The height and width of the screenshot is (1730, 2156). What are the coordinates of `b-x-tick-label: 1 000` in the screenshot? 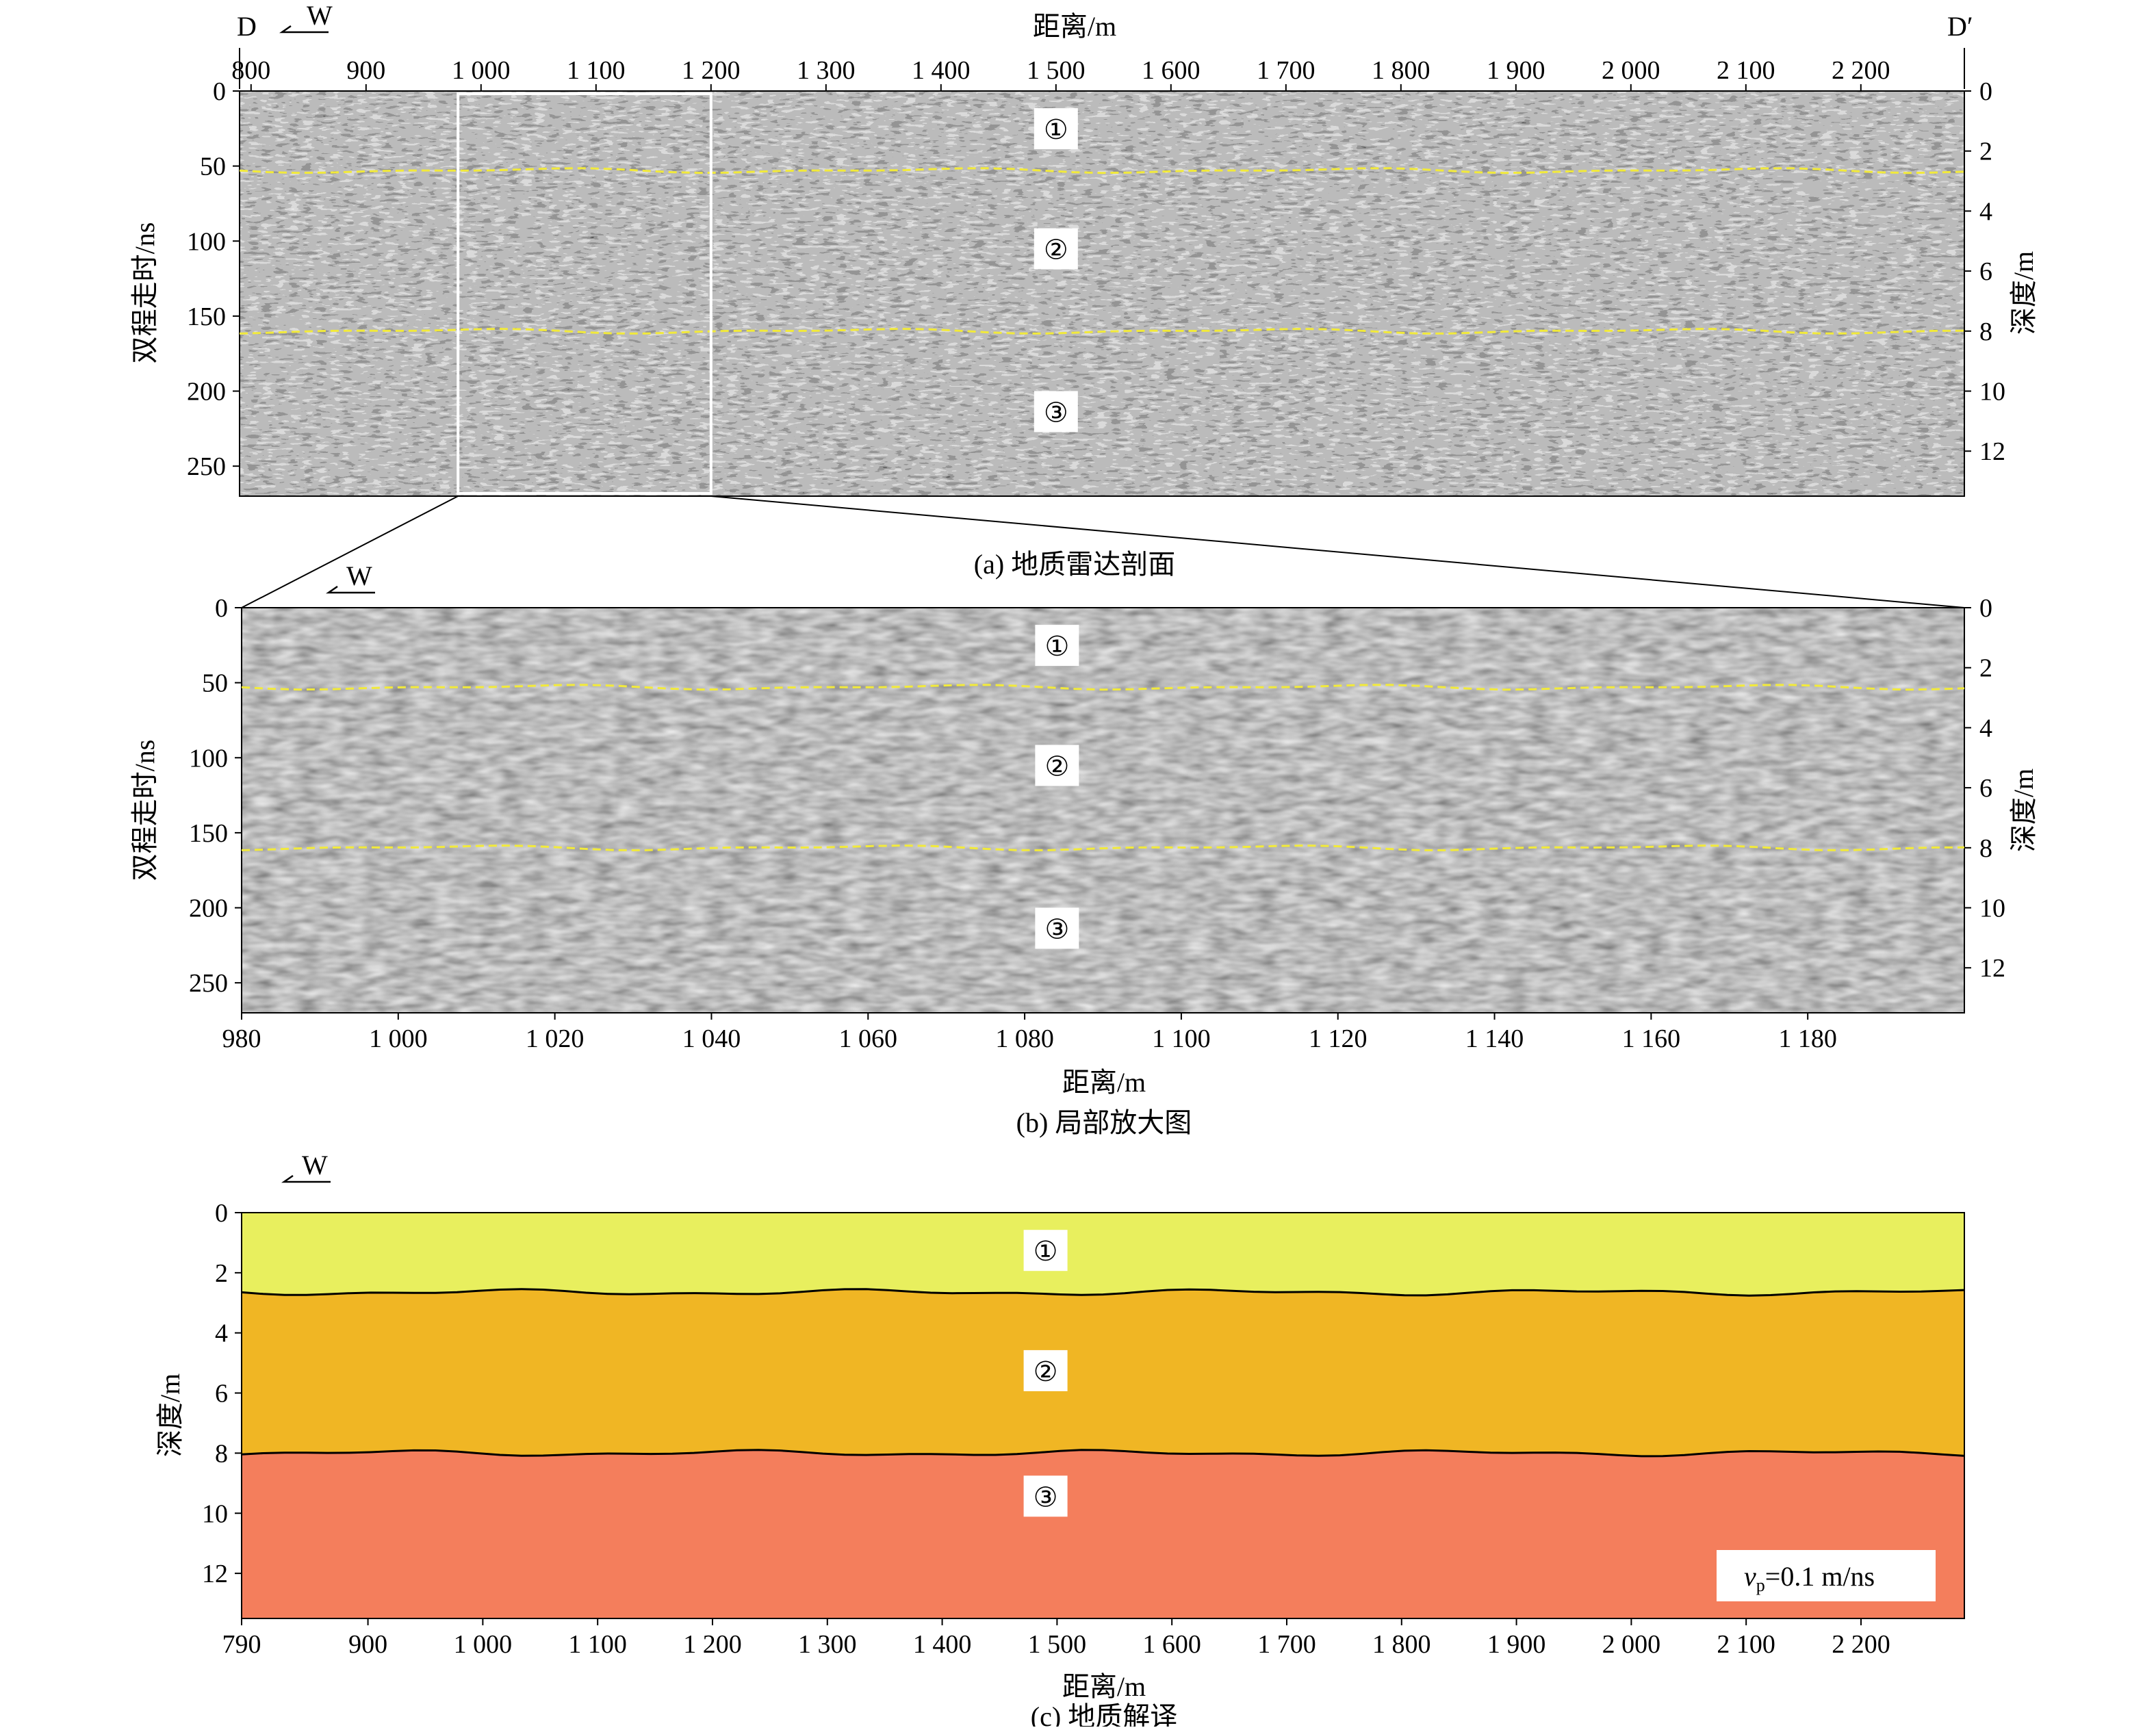 It's located at (399, 1038).